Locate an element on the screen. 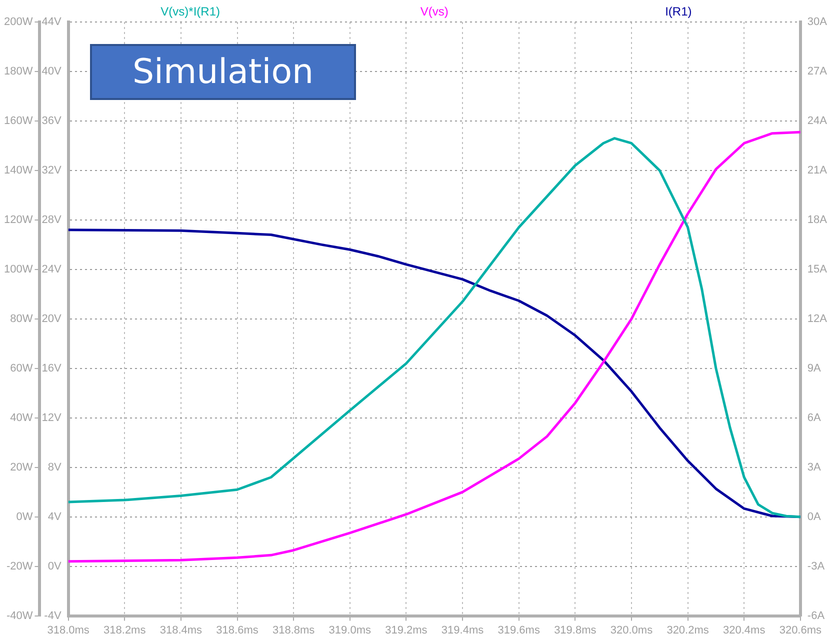 This screenshot has height=642, width=833. y-tick-label: 140W is located at coordinates (19, 170).